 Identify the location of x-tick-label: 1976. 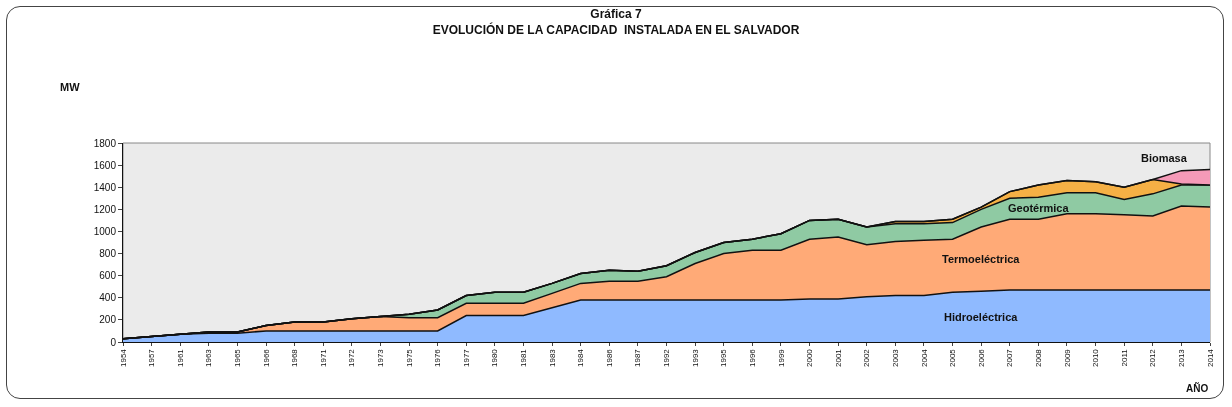
(438, 357).